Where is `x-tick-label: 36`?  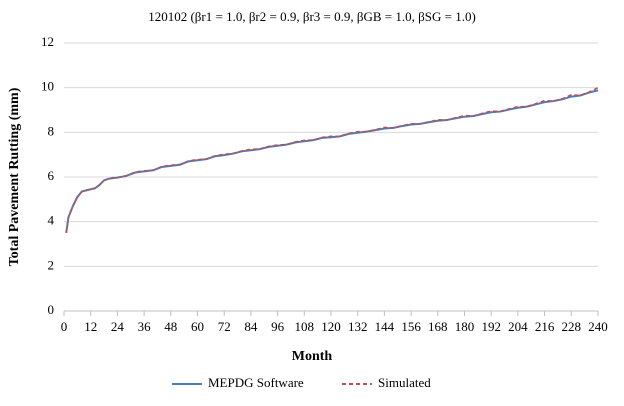
x-tick-label: 36 is located at coordinates (145, 326).